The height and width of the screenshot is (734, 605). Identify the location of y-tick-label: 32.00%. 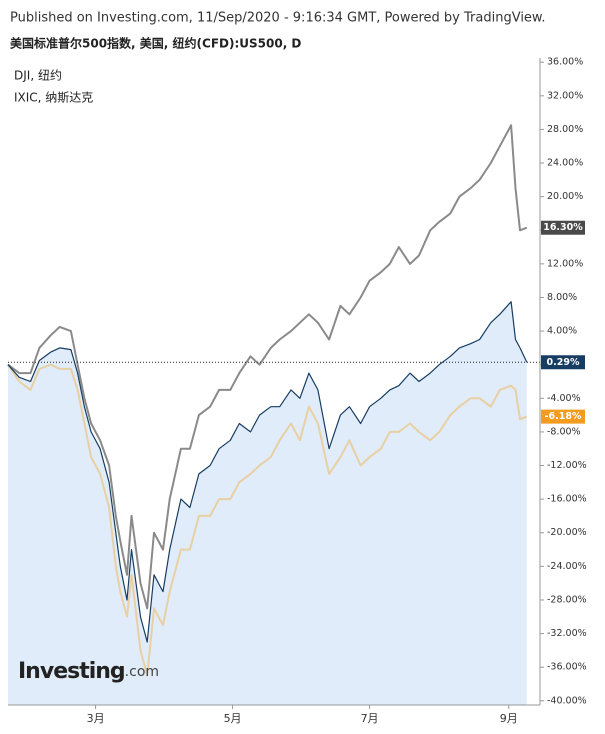
(565, 95).